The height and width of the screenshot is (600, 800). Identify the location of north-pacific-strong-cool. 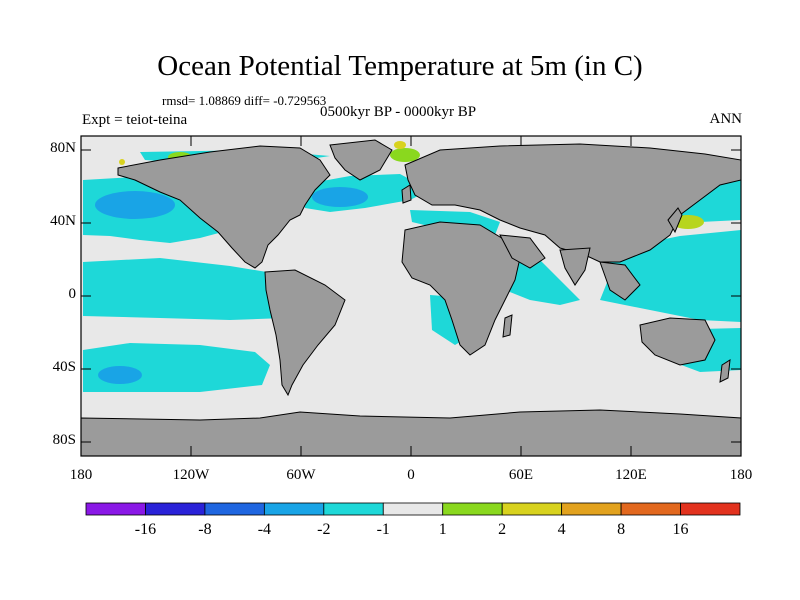
(135, 205).